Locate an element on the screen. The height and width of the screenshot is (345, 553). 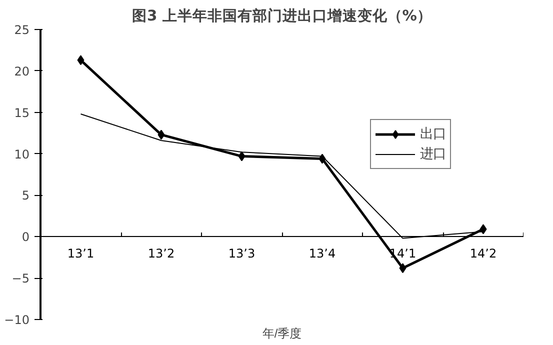
x-tick-label: 14’2 is located at coordinates (483, 253).